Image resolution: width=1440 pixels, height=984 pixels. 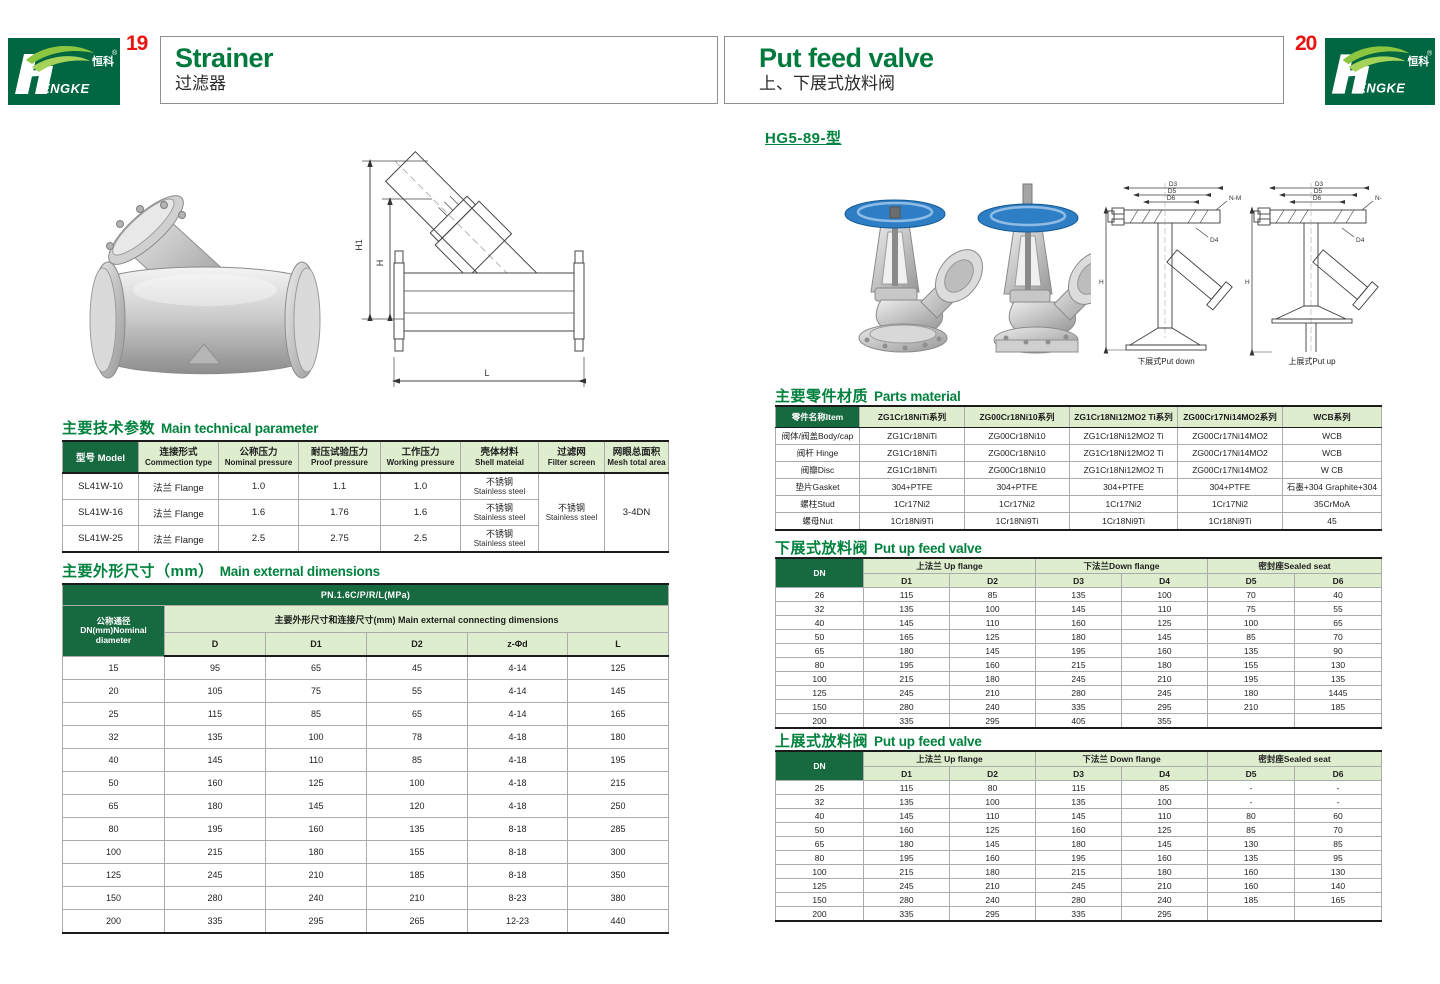 What do you see at coordinates (517, 875) in the screenshot?
I see `table-cell: 8-18` at bounding box center [517, 875].